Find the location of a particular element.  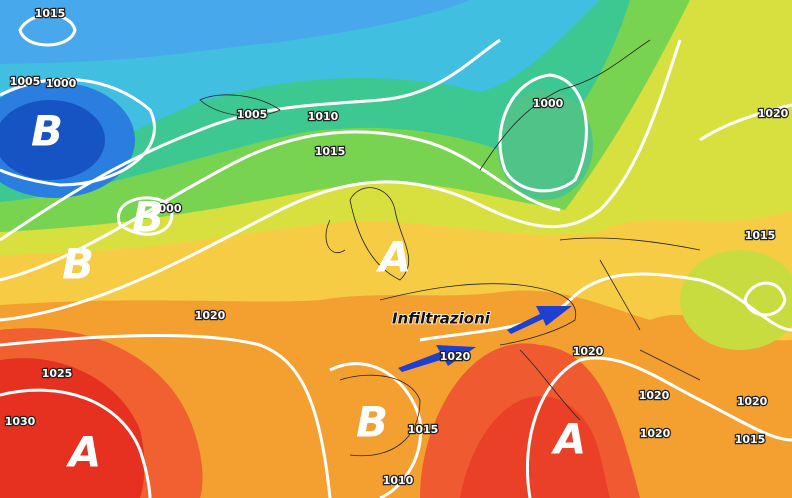

flow-arrows is located at coordinates (485, 339).